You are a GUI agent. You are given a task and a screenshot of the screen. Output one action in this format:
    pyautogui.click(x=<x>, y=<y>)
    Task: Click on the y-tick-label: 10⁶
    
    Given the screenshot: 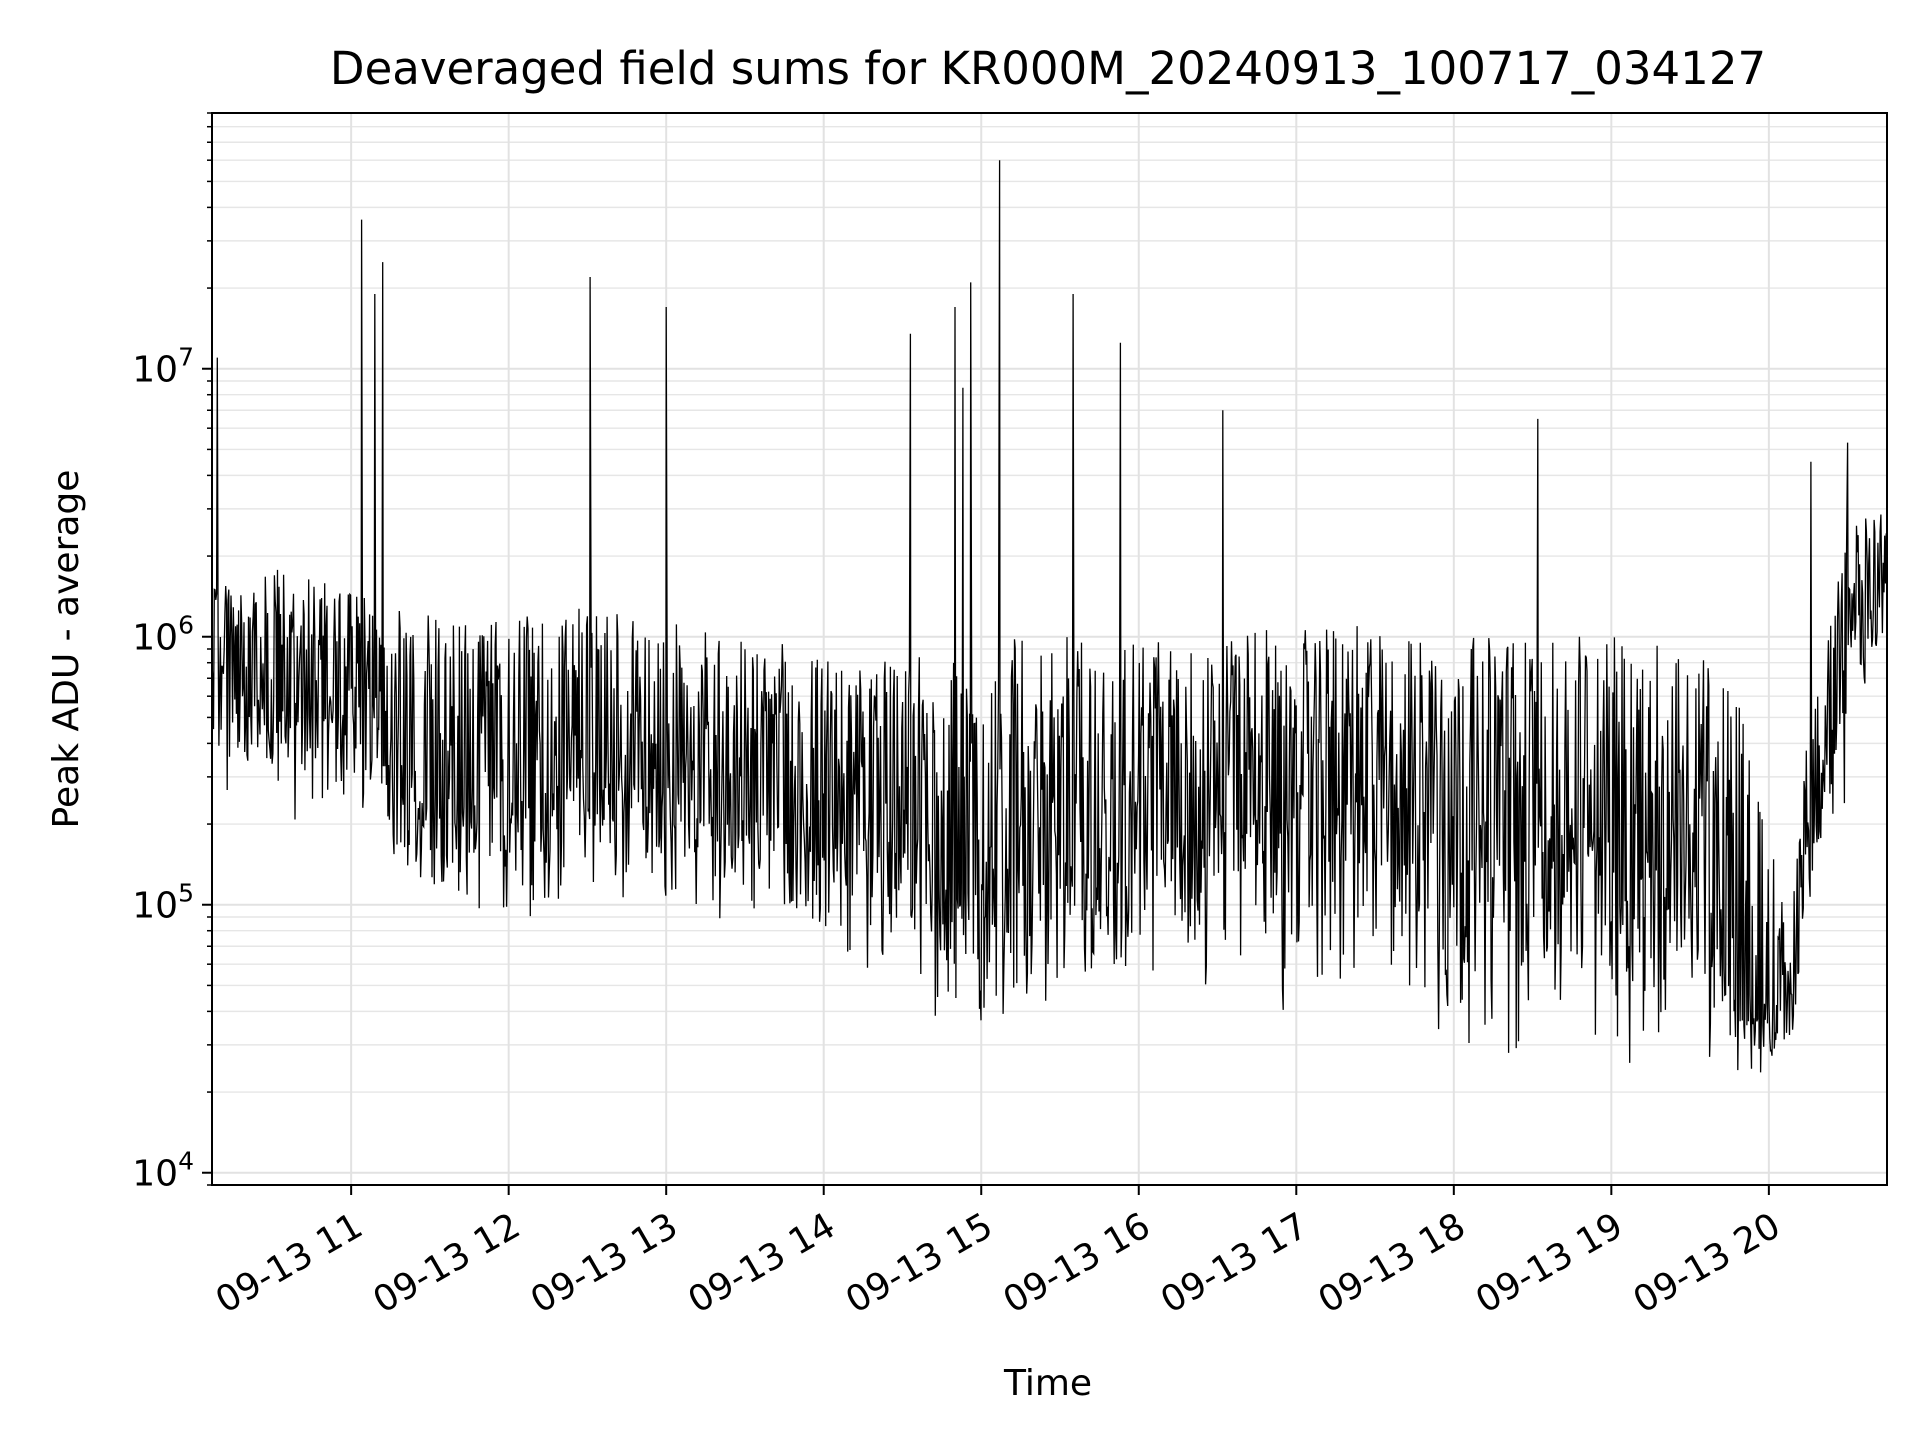 What is the action you would take?
    pyautogui.click(x=163, y=635)
    